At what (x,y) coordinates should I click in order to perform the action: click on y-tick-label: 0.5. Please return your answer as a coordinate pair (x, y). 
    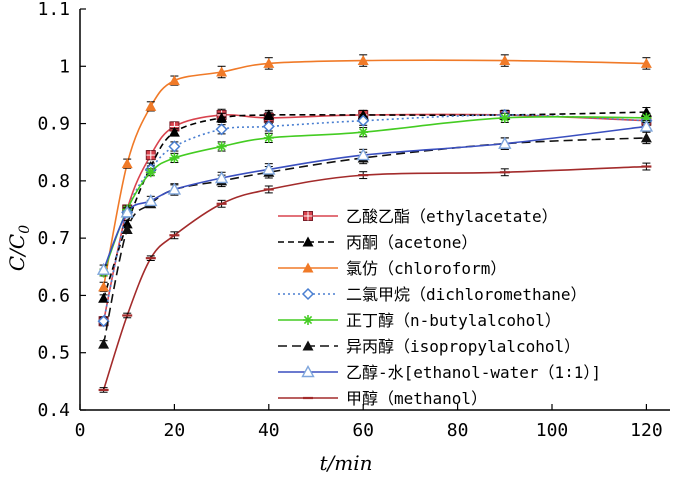
    Looking at the image, I should click on (53, 353).